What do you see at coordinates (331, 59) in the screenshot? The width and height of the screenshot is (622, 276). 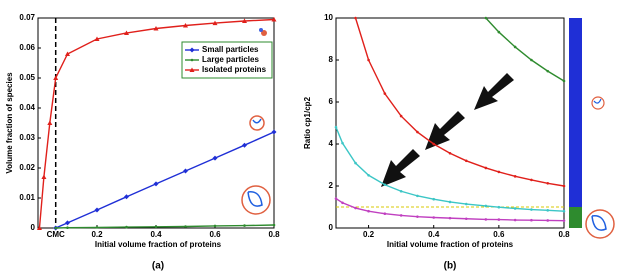 I see `y-tick-label: 8` at bounding box center [331, 59].